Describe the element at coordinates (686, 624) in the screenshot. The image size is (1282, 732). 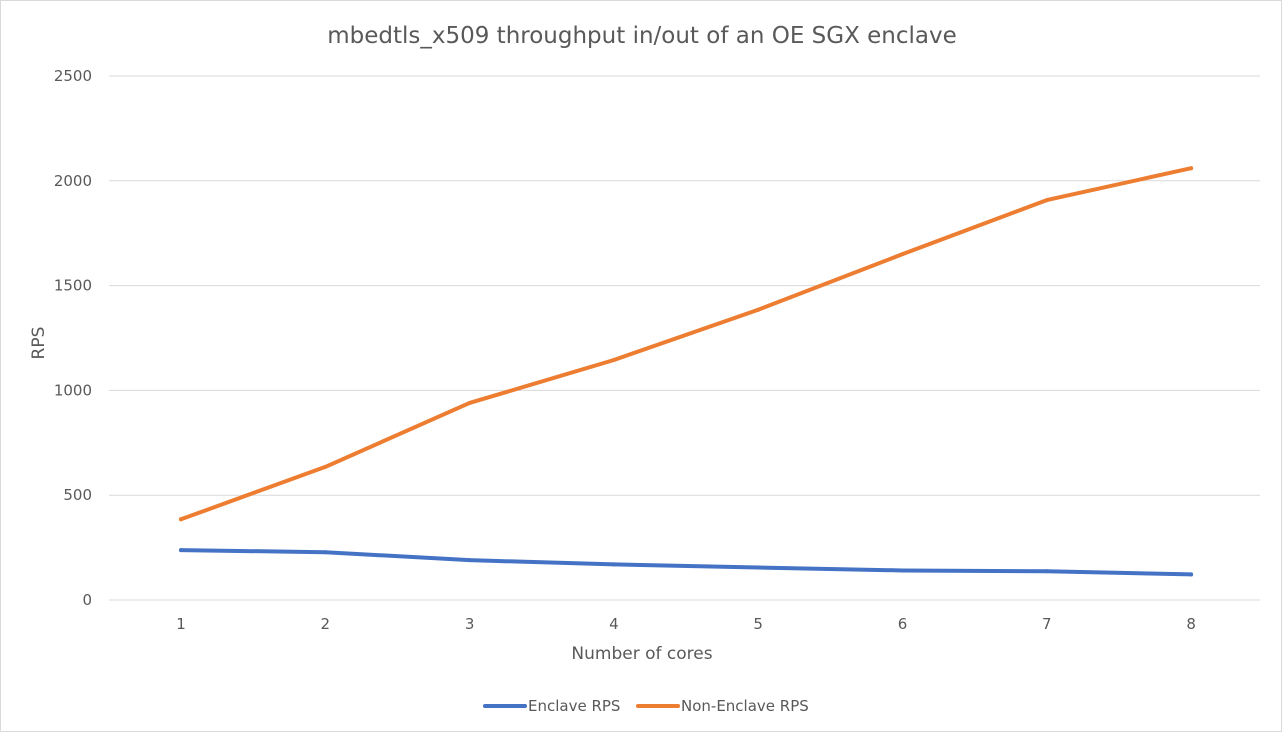
I see `x-axis-ticks: 1 2 3 4 5 6 7 8` at that location.